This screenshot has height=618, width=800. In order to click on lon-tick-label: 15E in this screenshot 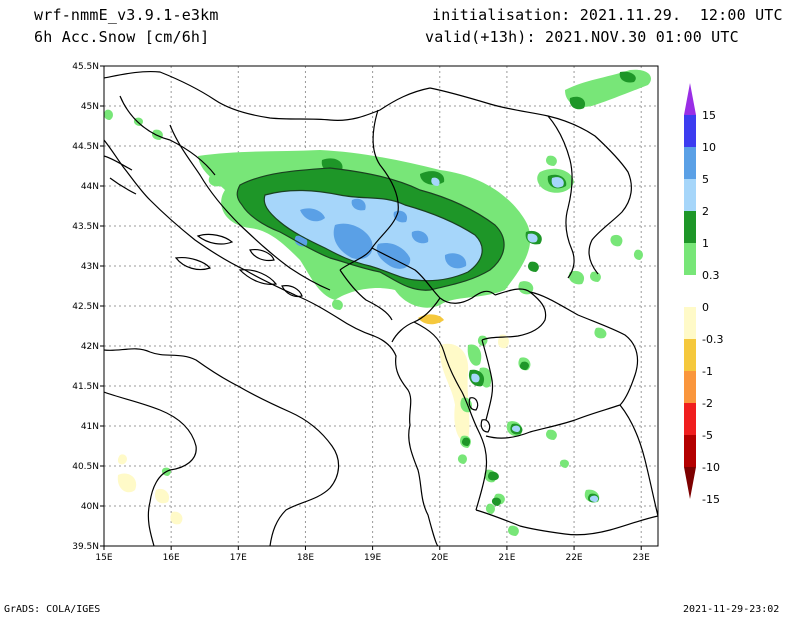, I will do `click(103, 558)`.